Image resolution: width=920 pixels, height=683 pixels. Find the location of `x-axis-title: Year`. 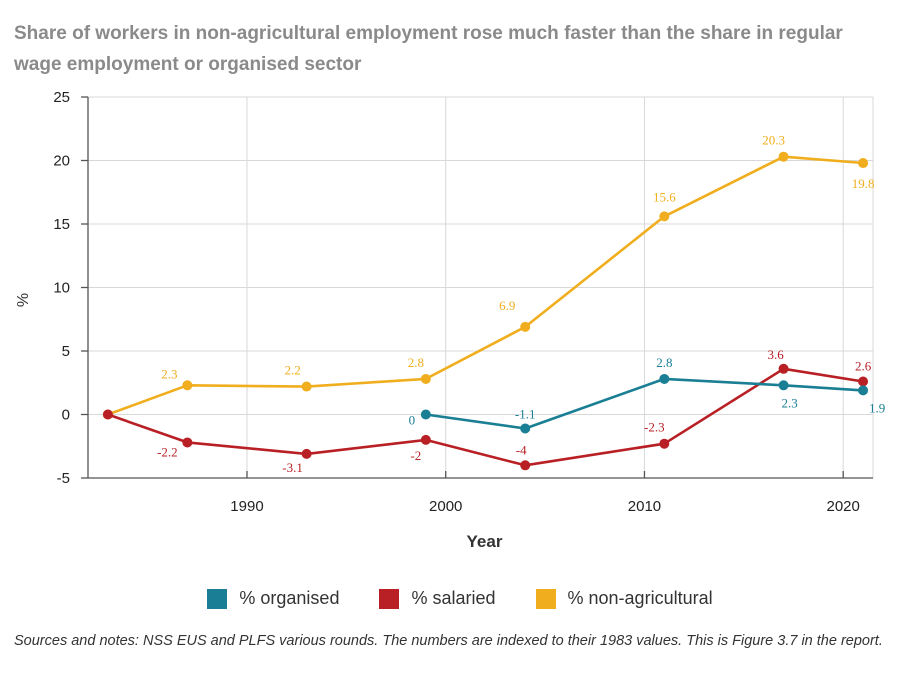

x-axis-title: Year is located at coordinates (485, 541).